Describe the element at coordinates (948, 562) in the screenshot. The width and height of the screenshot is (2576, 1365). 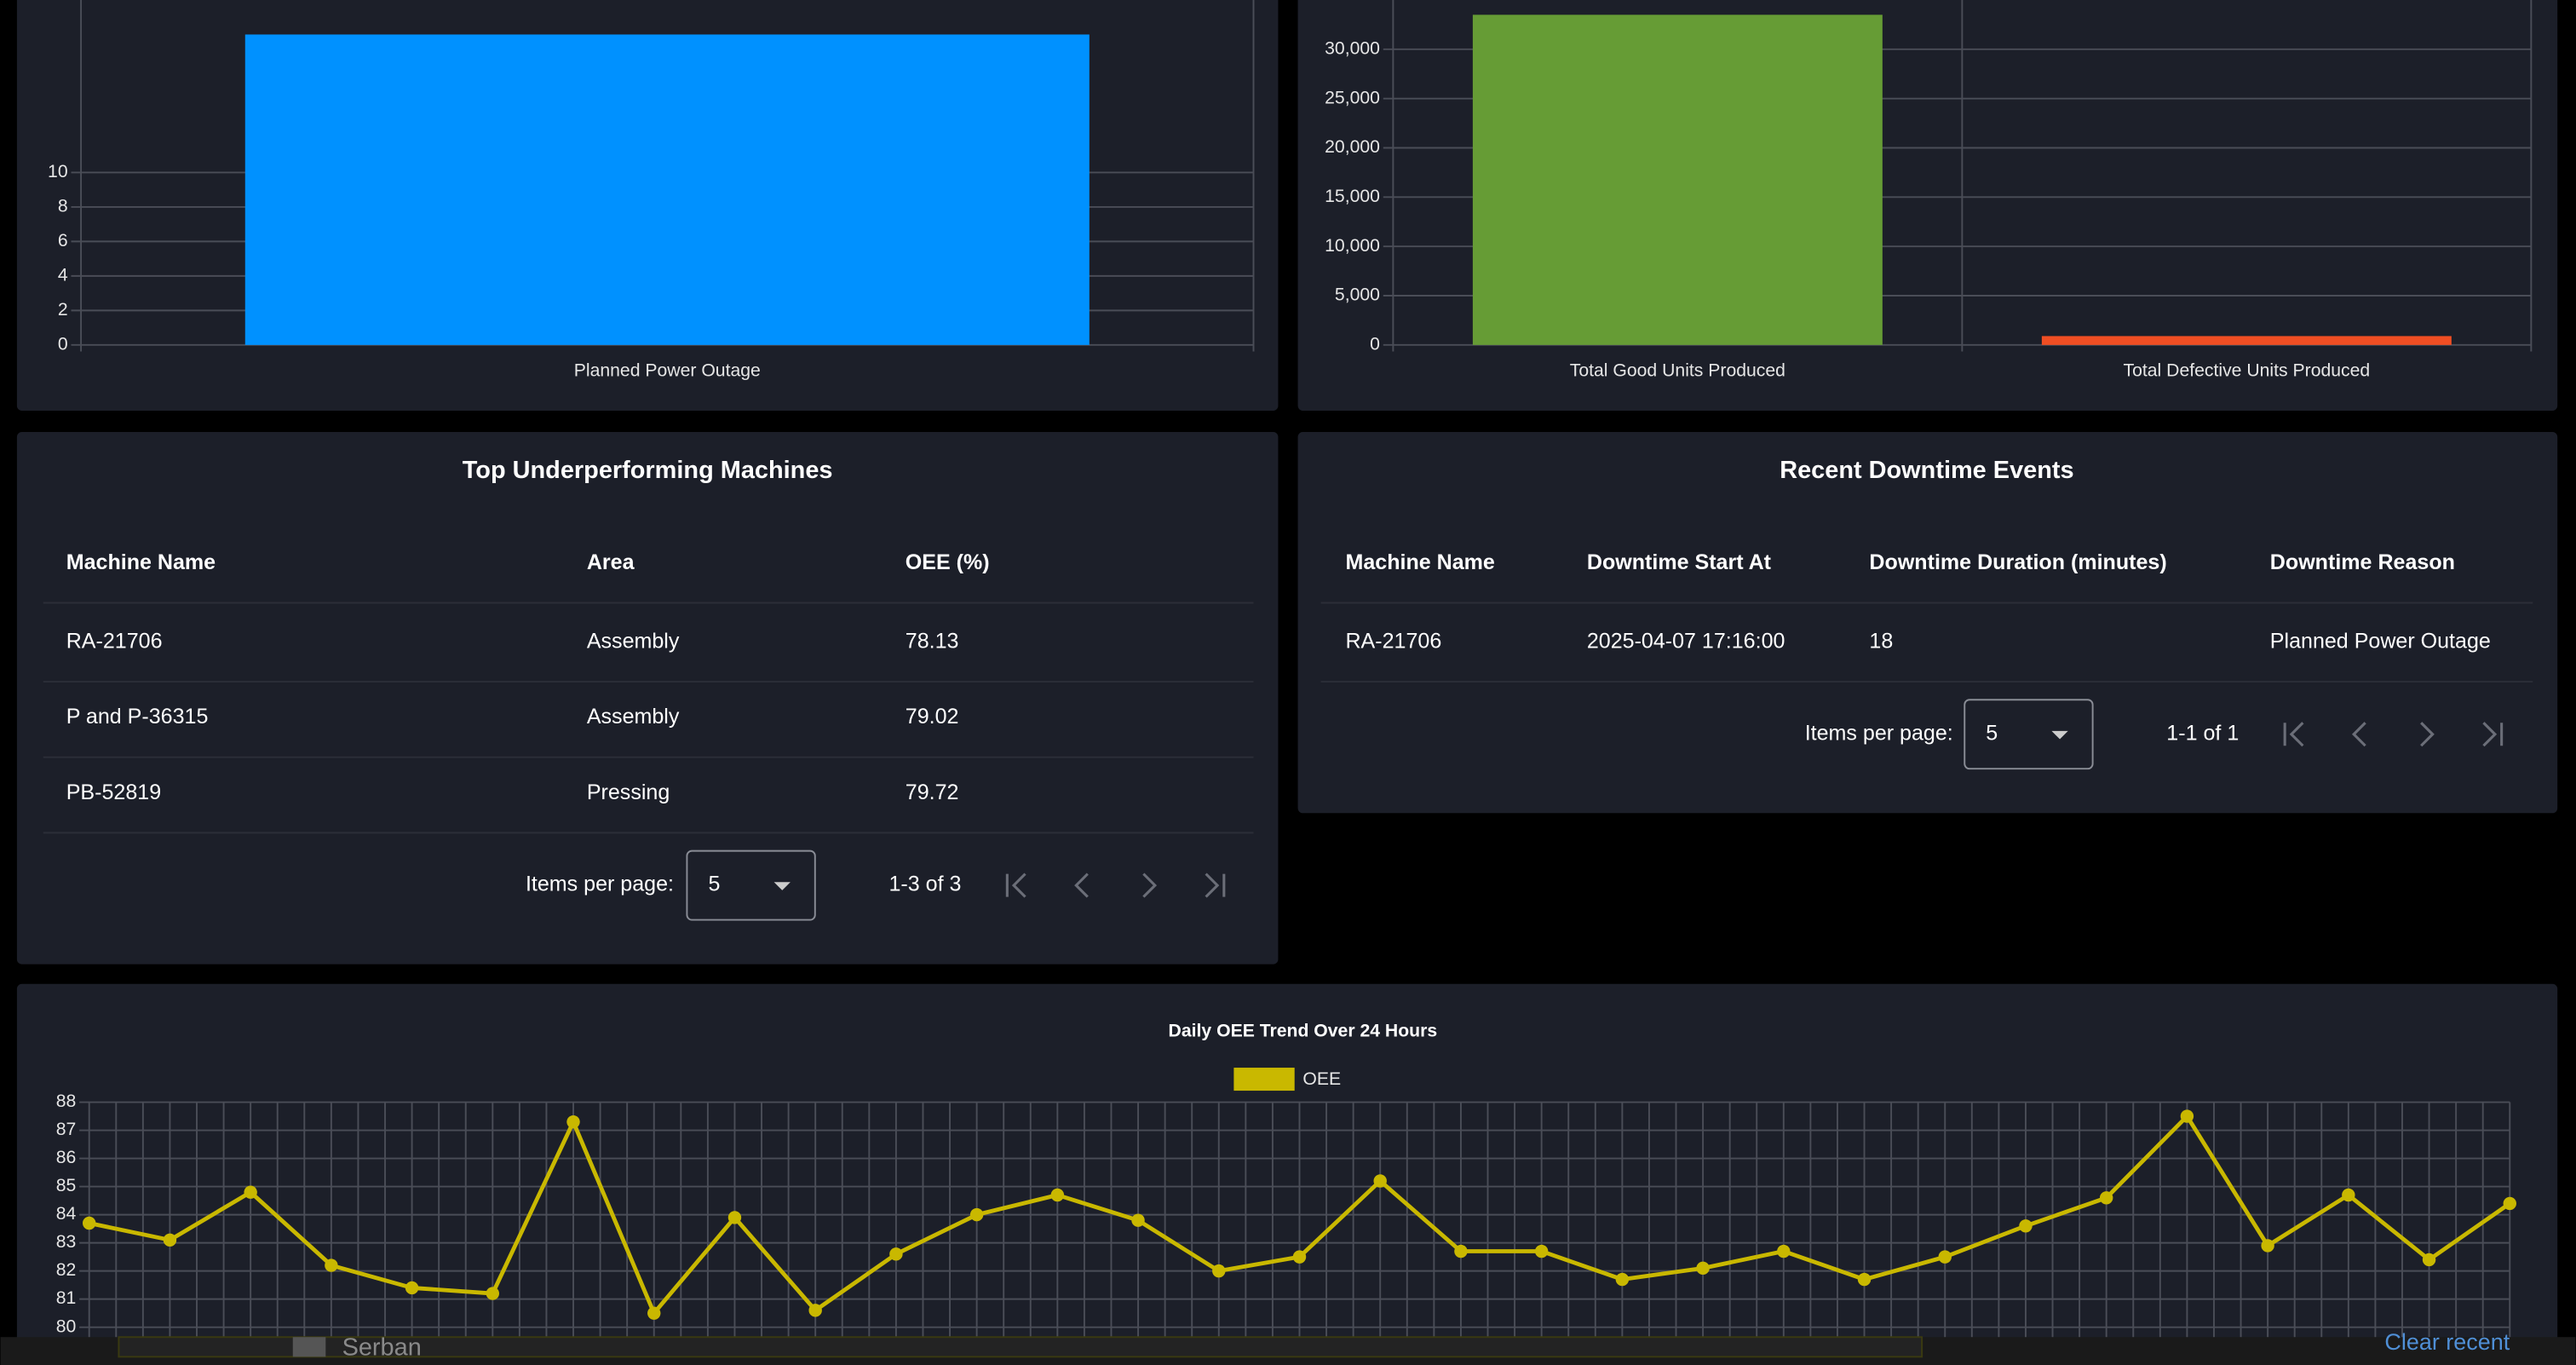
I see `column-header: OEE (%)` at that location.